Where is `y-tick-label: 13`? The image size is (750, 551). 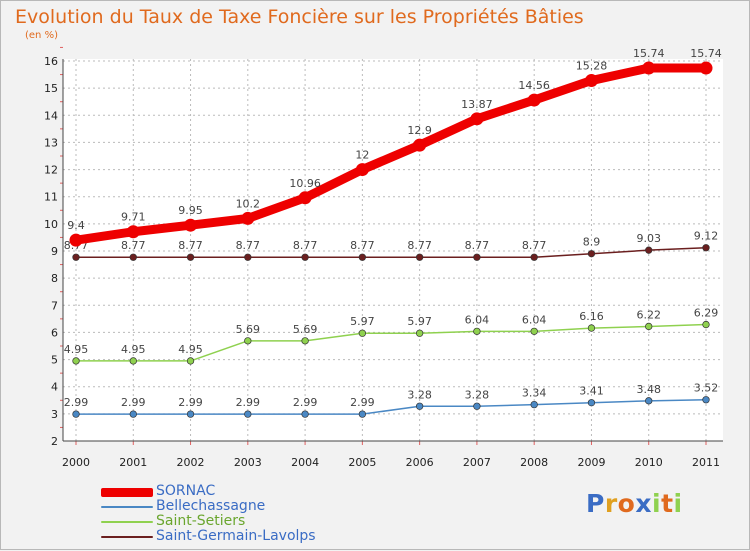 y-tick-label: 13 is located at coordinates (51, 142).